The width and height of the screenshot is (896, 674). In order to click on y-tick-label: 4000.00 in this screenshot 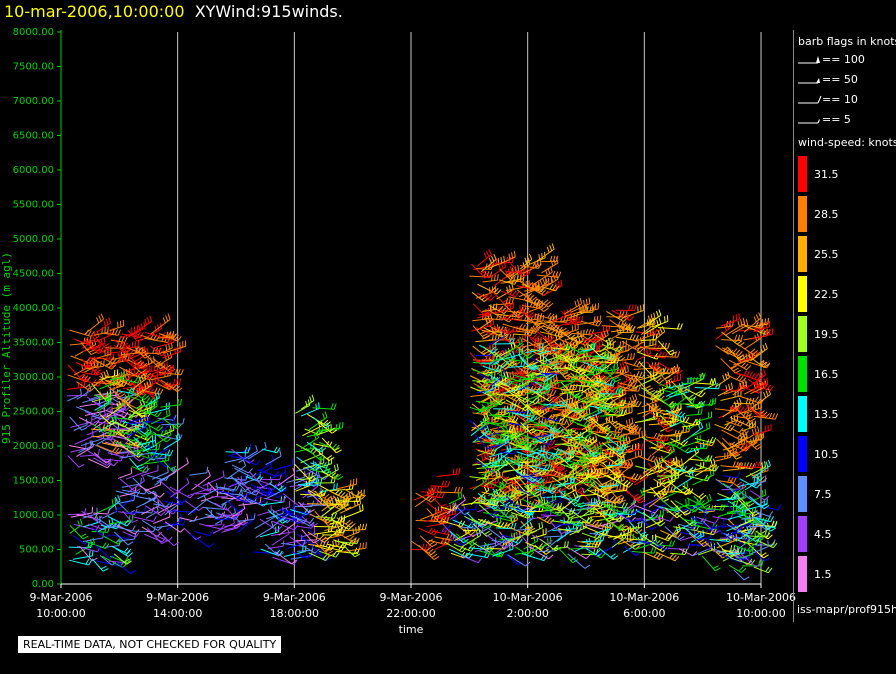, I will do `click(33, 308)`.